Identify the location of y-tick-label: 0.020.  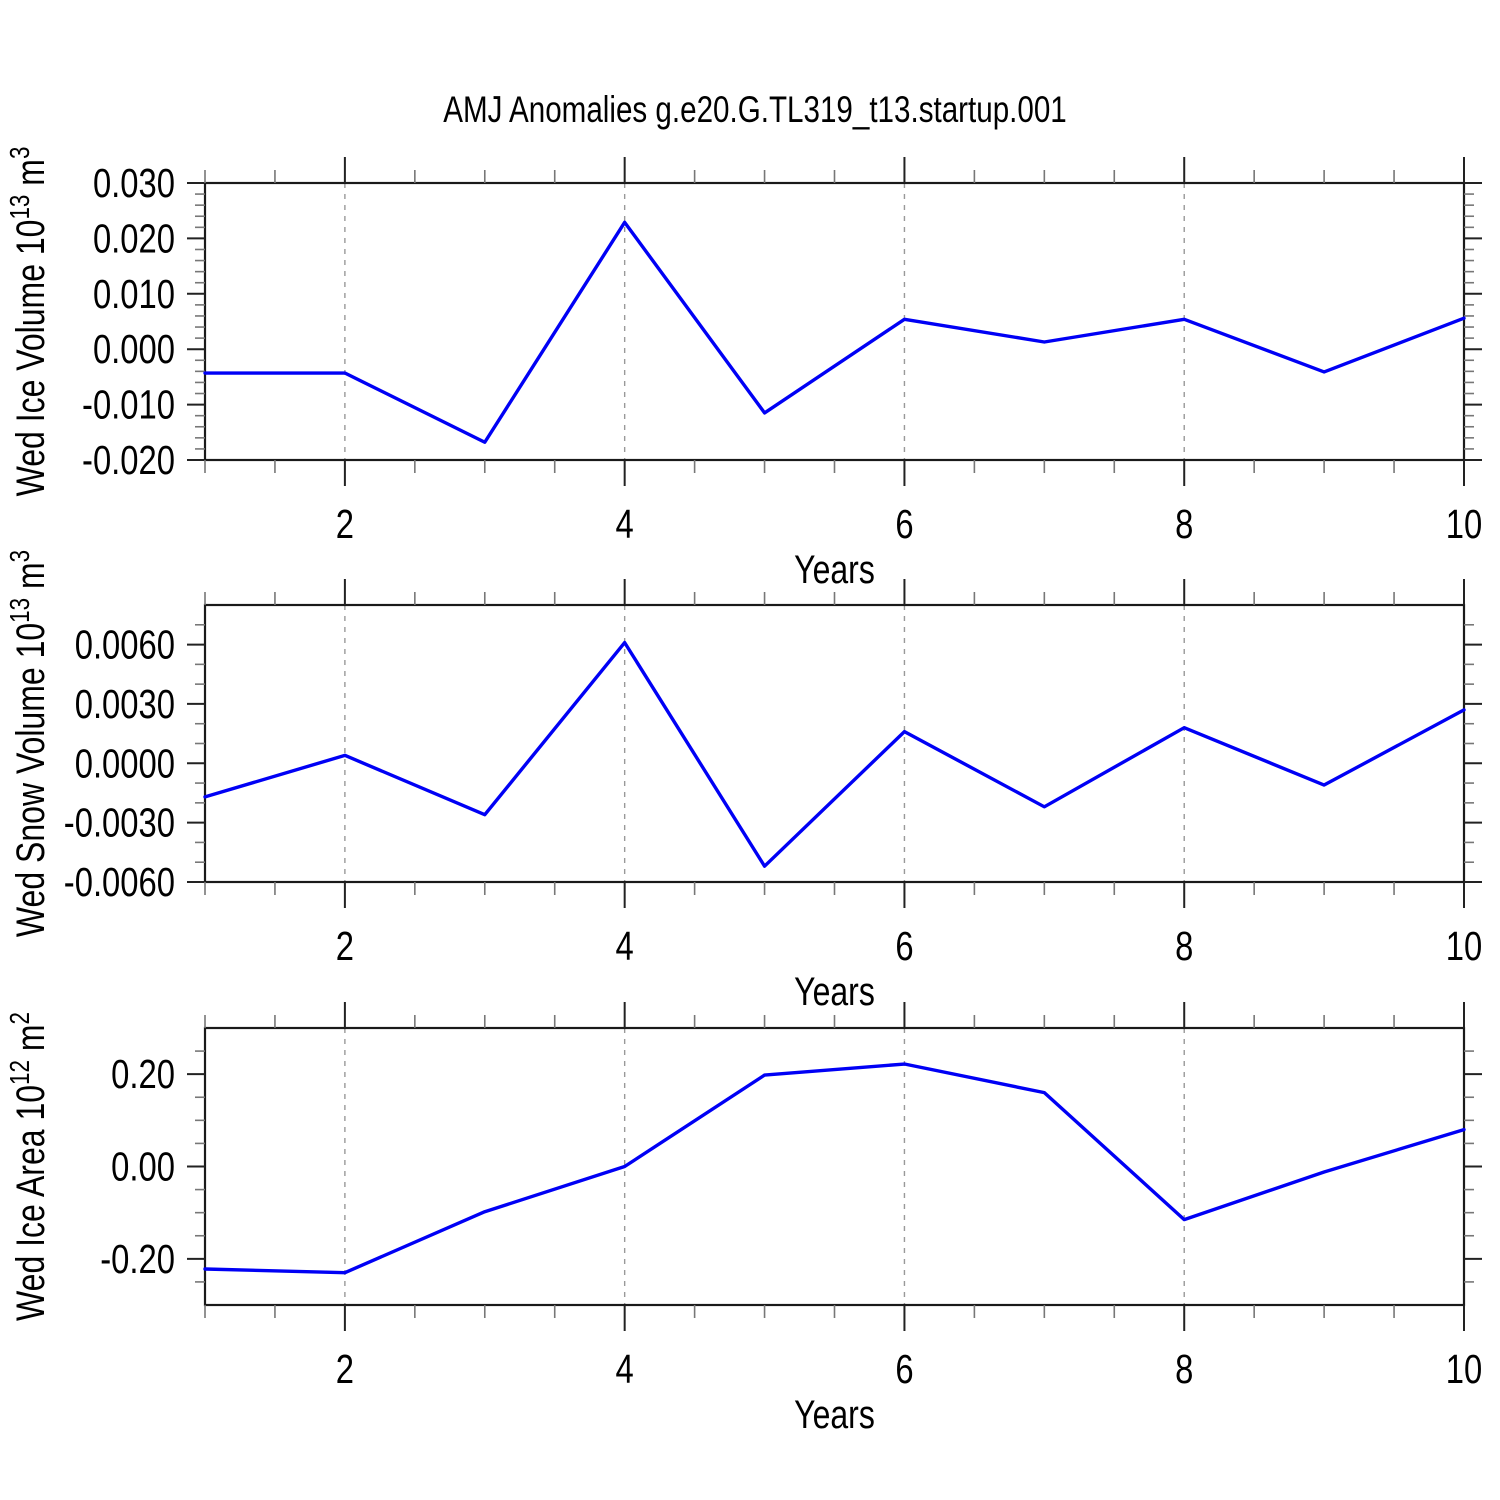
(134, 238).